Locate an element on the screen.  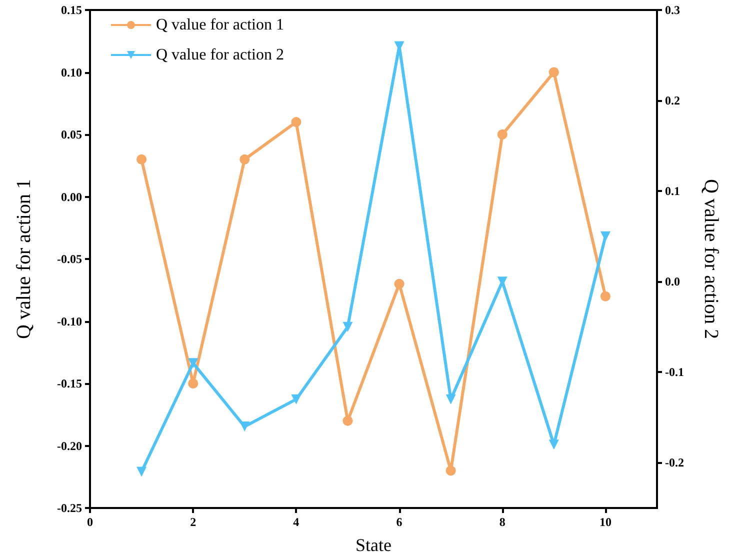
y2-axis-title: Q value for action 2 is located at coordinates (711, 259).